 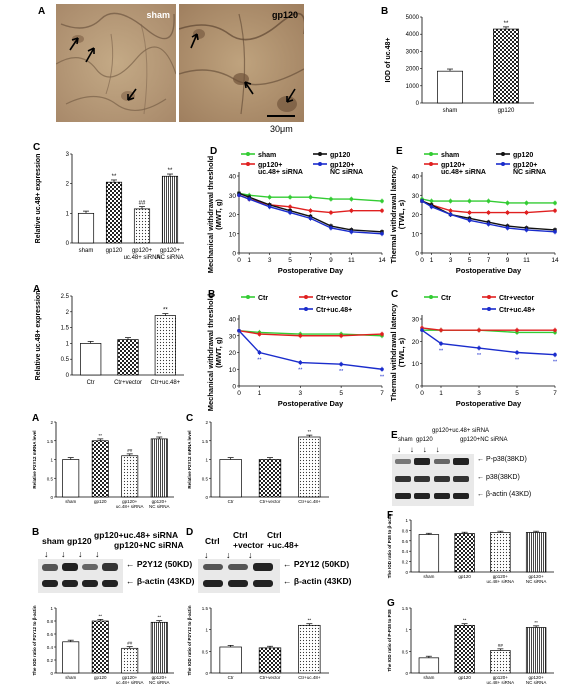 What do you see at coordinates (37, 147) in the screenshot?
I see `panel-letter-1C: C` at bounding box center [37, 147].